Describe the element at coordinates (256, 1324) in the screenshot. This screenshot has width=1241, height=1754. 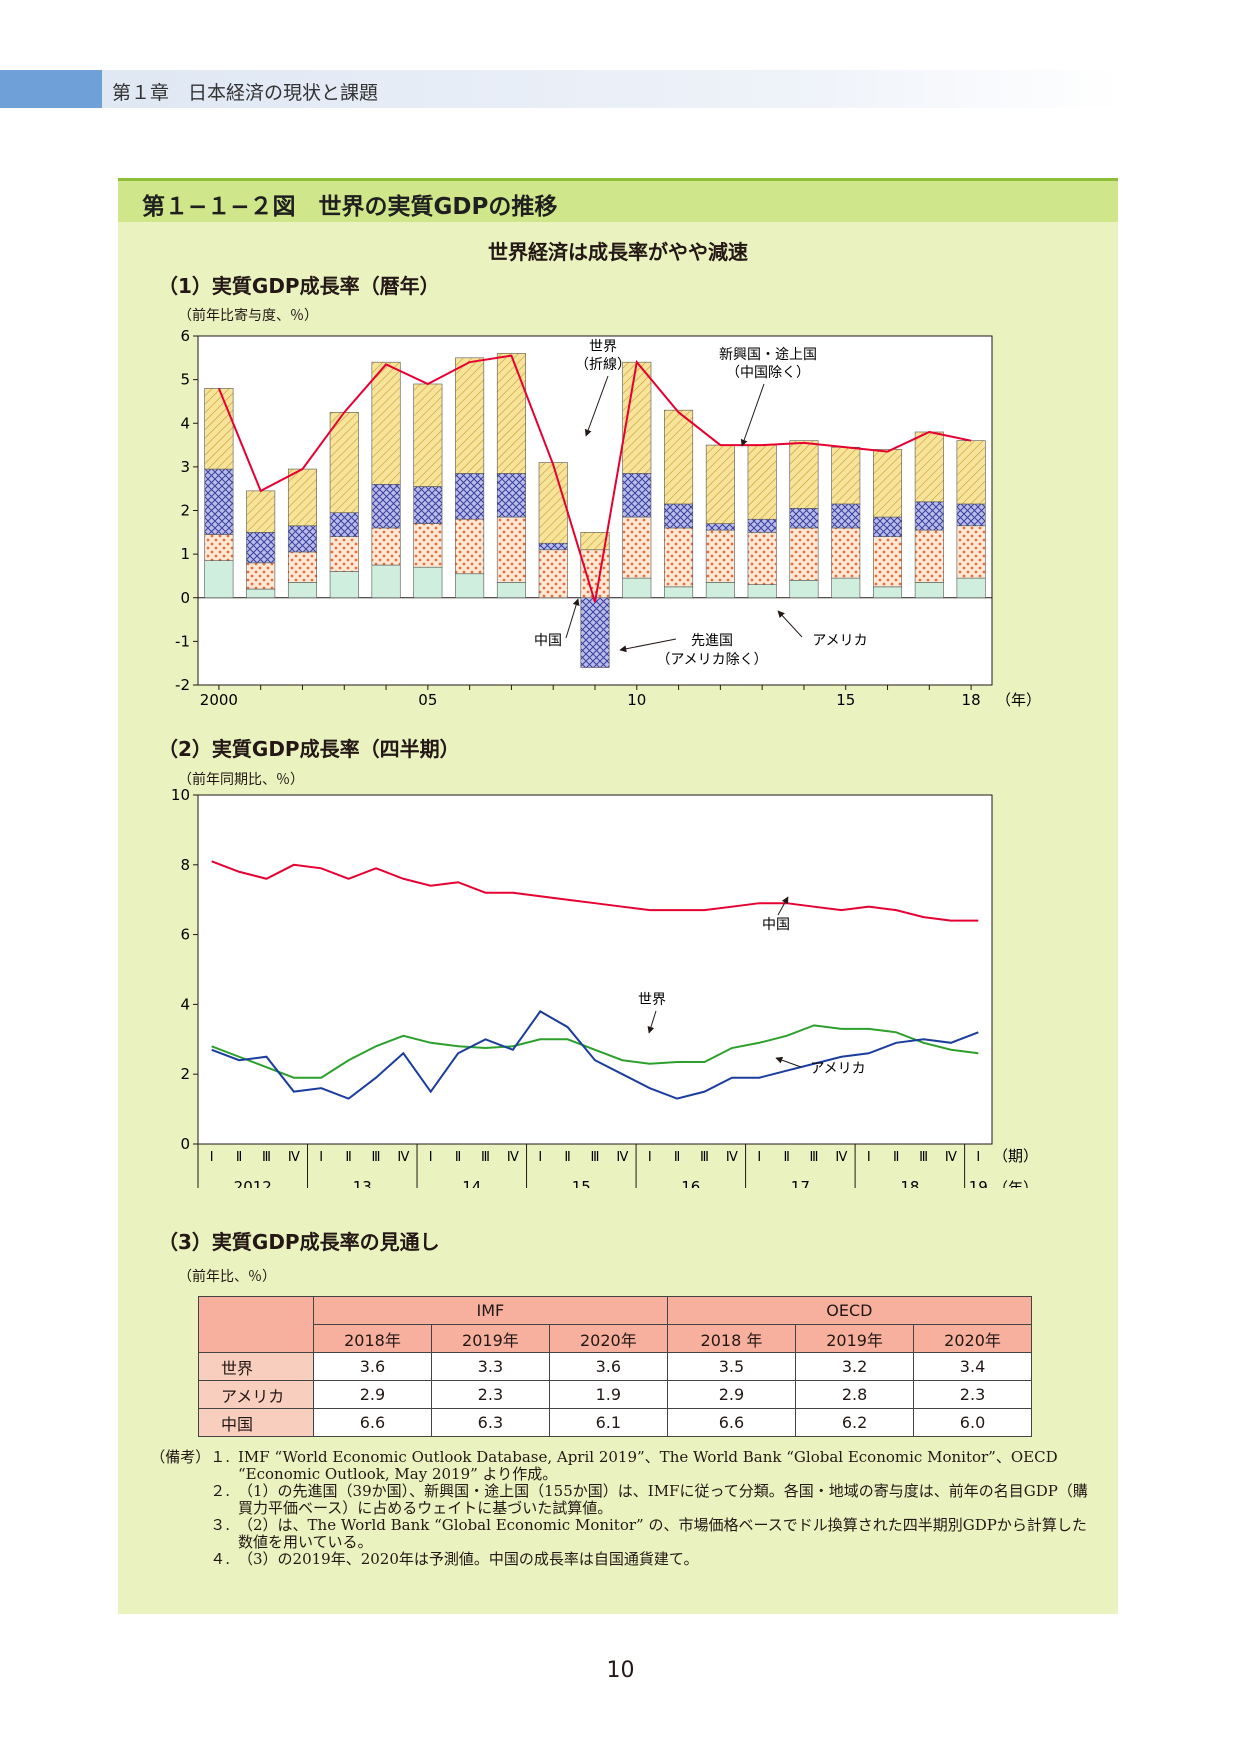
I see `table-corner` at that location.